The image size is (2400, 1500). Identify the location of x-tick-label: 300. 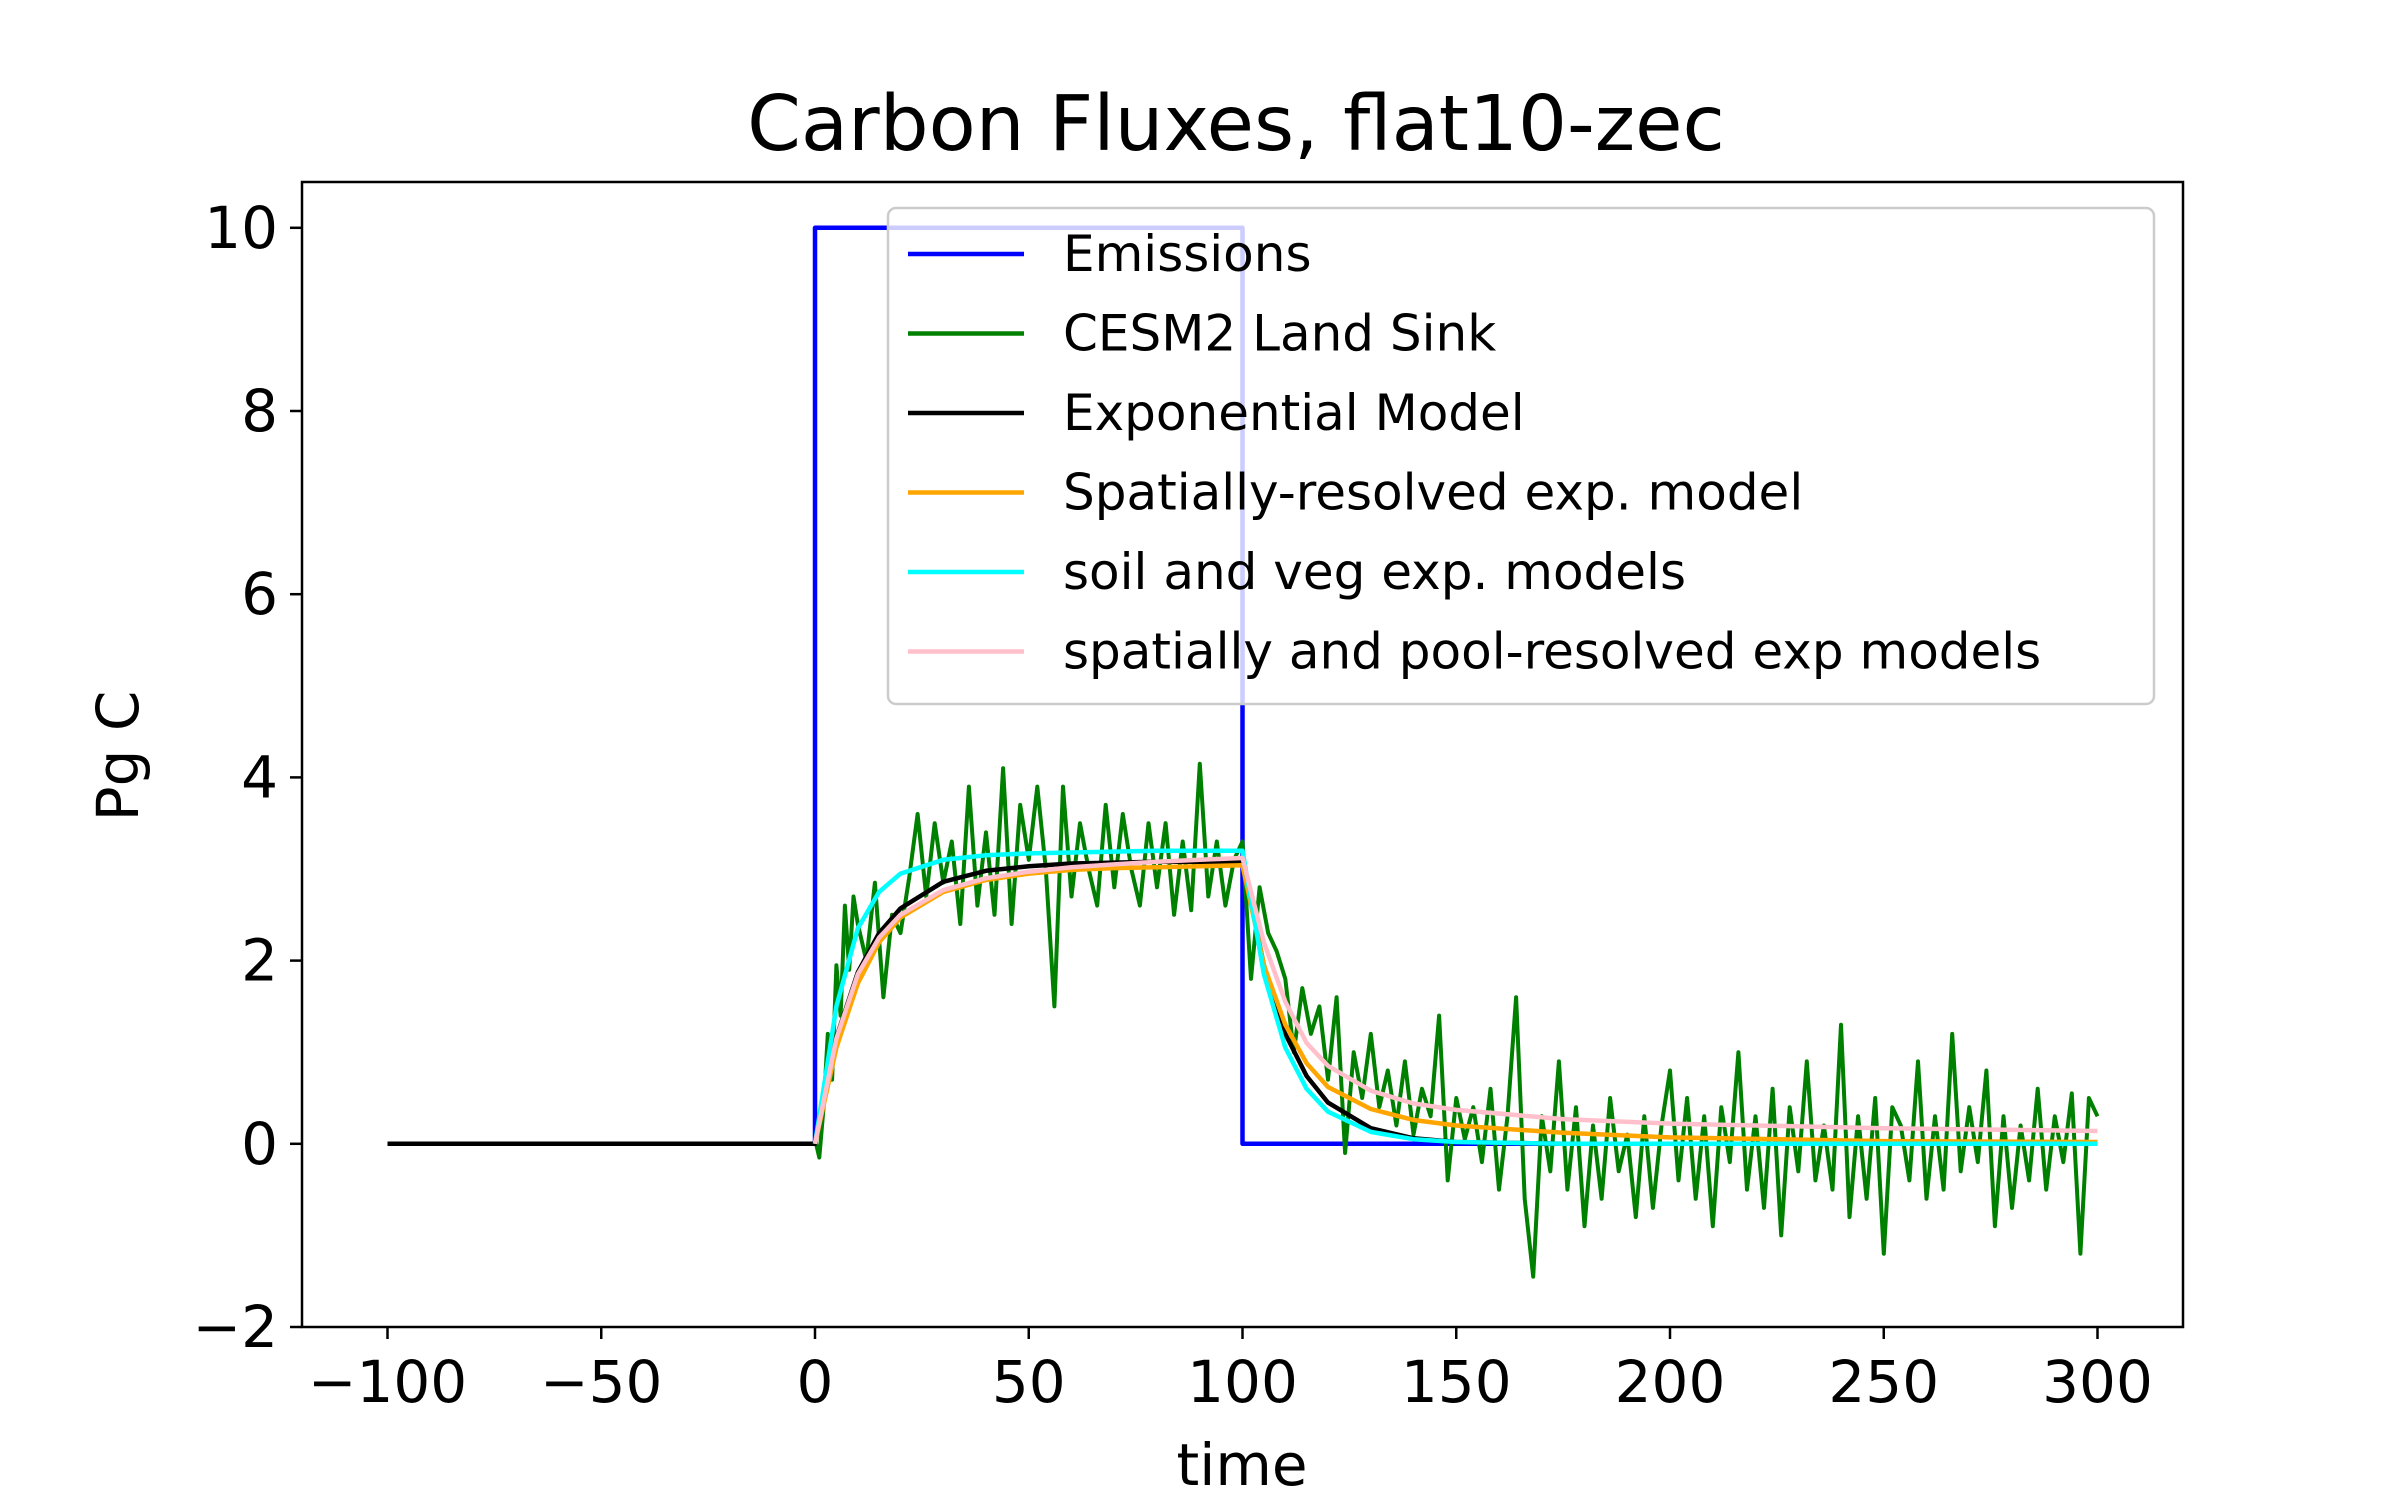
(2097, 1382).